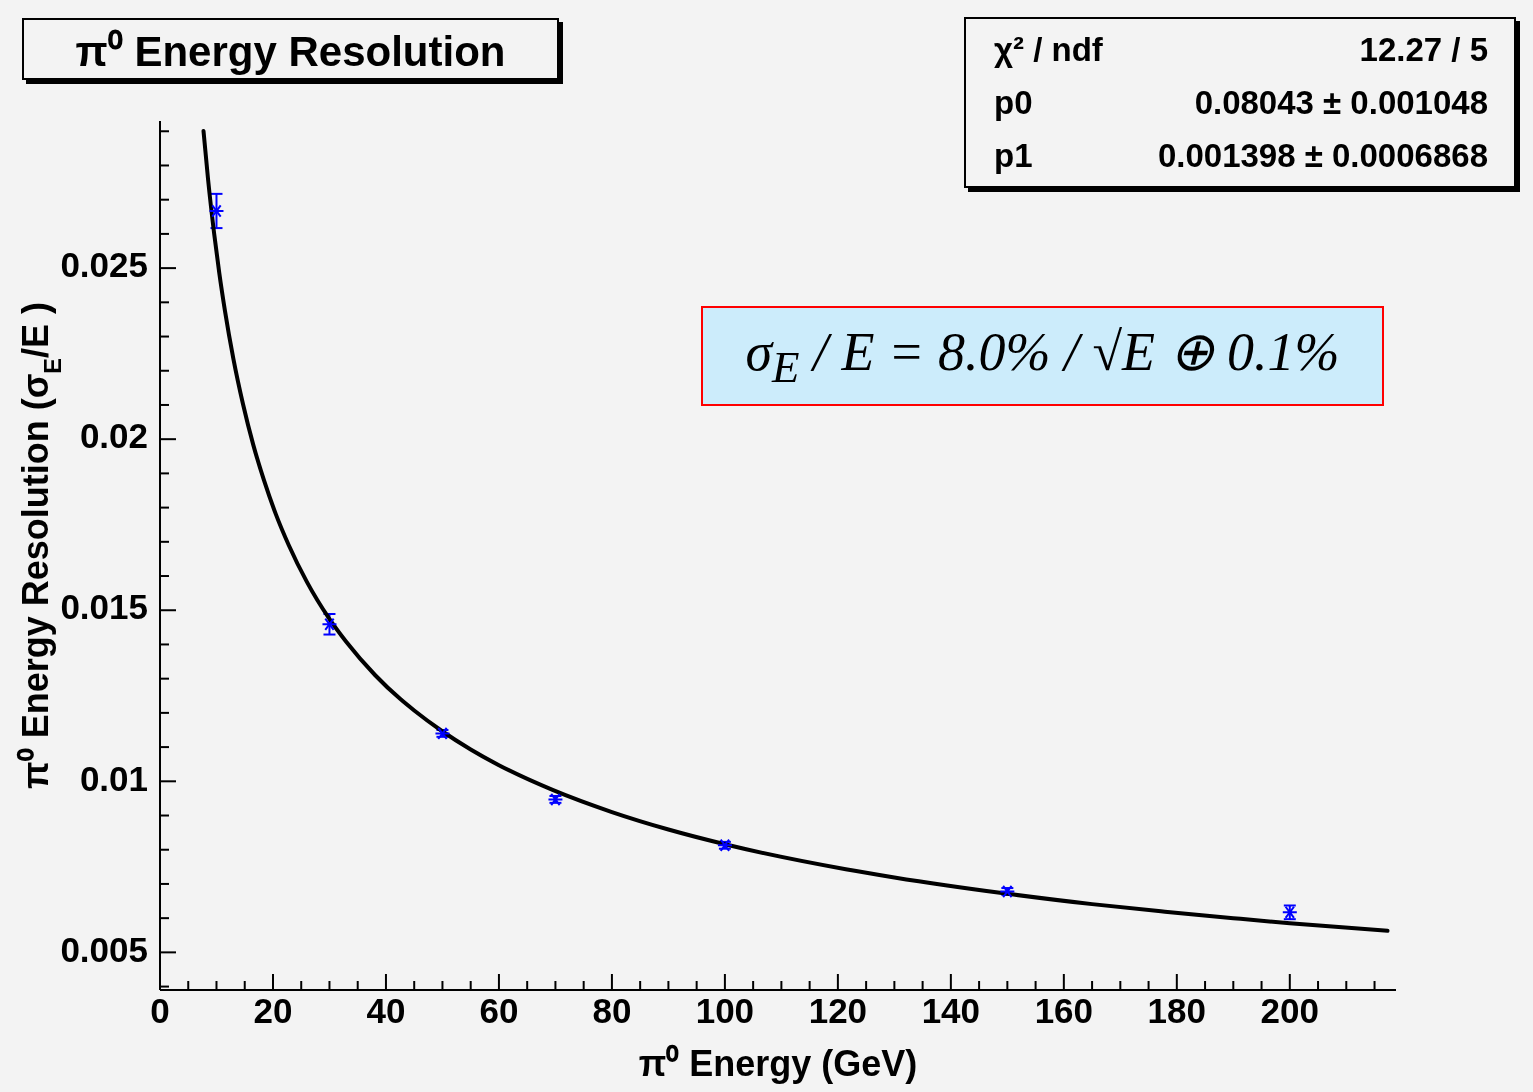 This screenshot has width=1533, height=1092. What do you see at coordinates (1177, 1011) in the screenshot?
I see `x-tick-label: 180` at bounding box center [1177, 1011].